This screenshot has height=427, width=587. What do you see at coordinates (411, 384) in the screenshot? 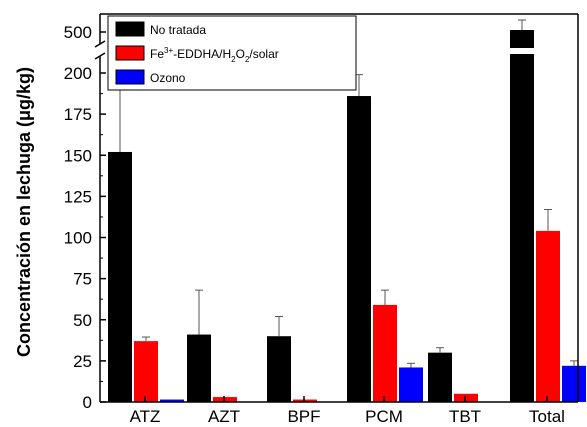
I see `bar-pcm-s2` at bounding box center [411, 384].